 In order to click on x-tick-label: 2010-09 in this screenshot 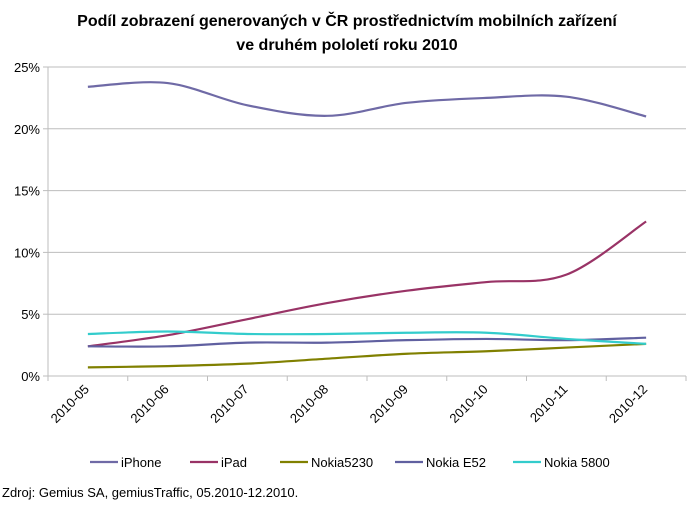, I will do `click(389, 404)`.